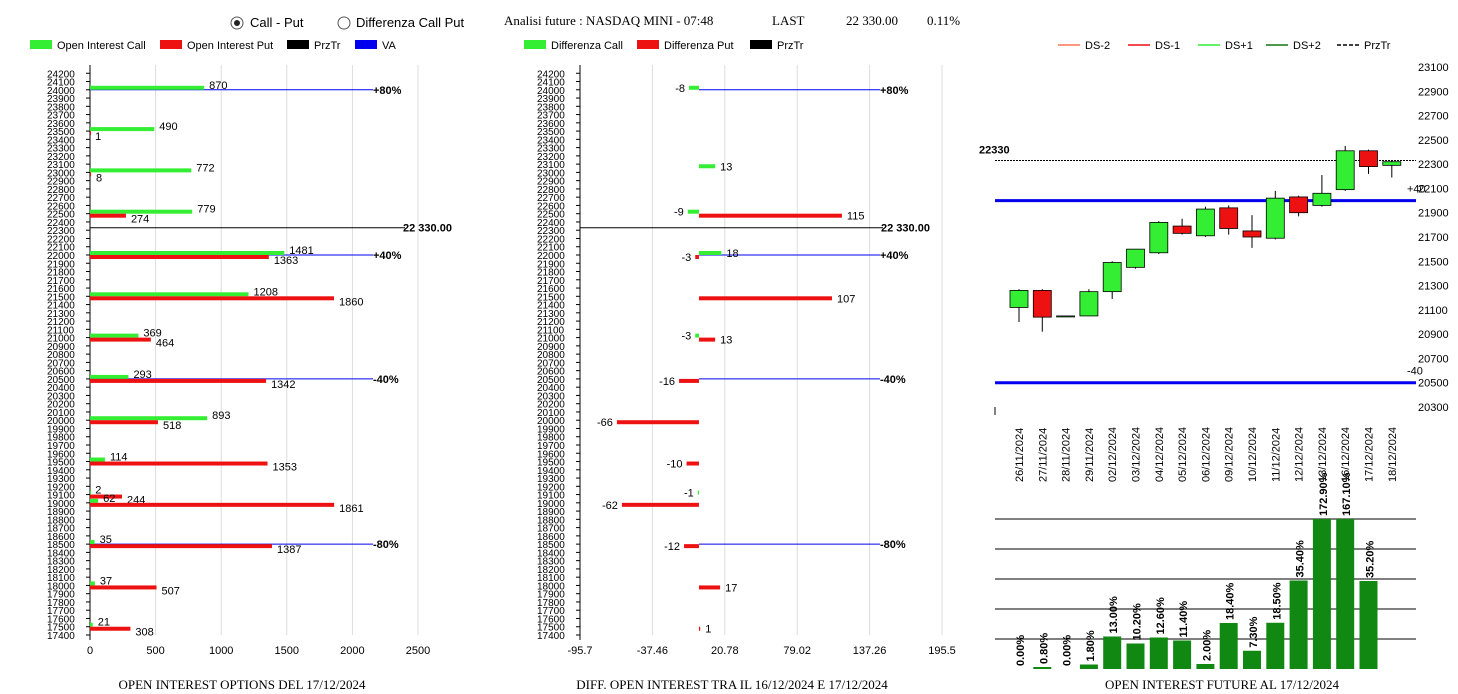 The height and width of the screenshot is (694, 1458). What do you see at coordinates (551, 446) in the screenshot?
I see `y-tick-label: 19700` at bounding box center [551, 446].